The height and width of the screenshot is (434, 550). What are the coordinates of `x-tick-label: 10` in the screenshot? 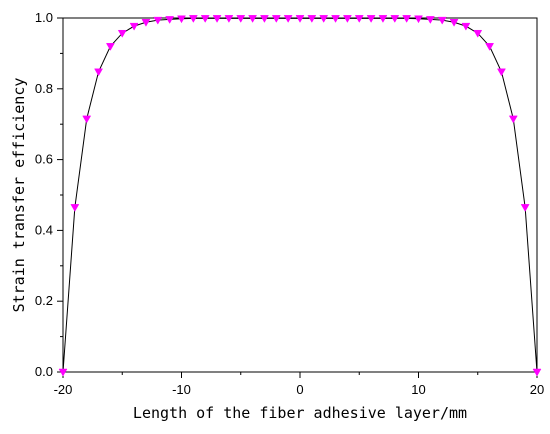 It's located at (418, 389).